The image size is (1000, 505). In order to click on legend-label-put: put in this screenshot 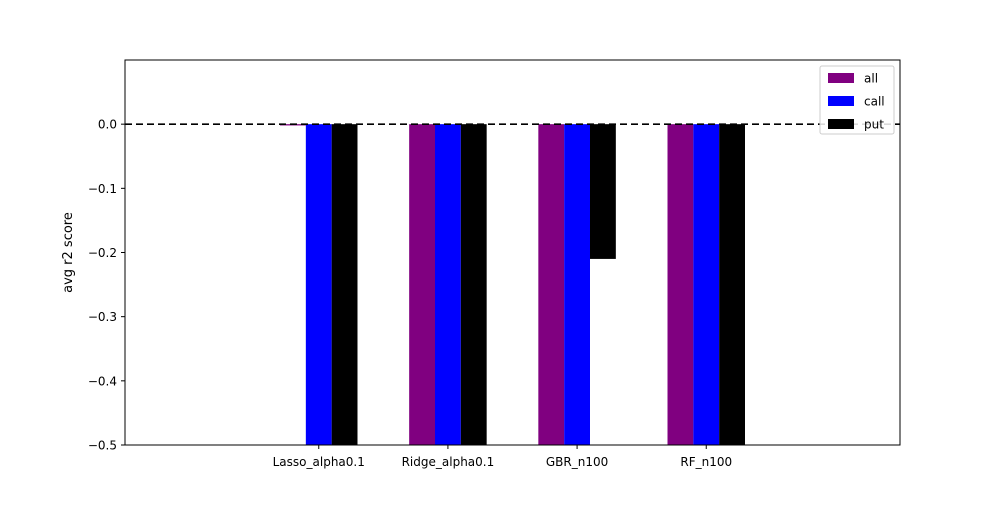, I will do `click(874, 125)`.